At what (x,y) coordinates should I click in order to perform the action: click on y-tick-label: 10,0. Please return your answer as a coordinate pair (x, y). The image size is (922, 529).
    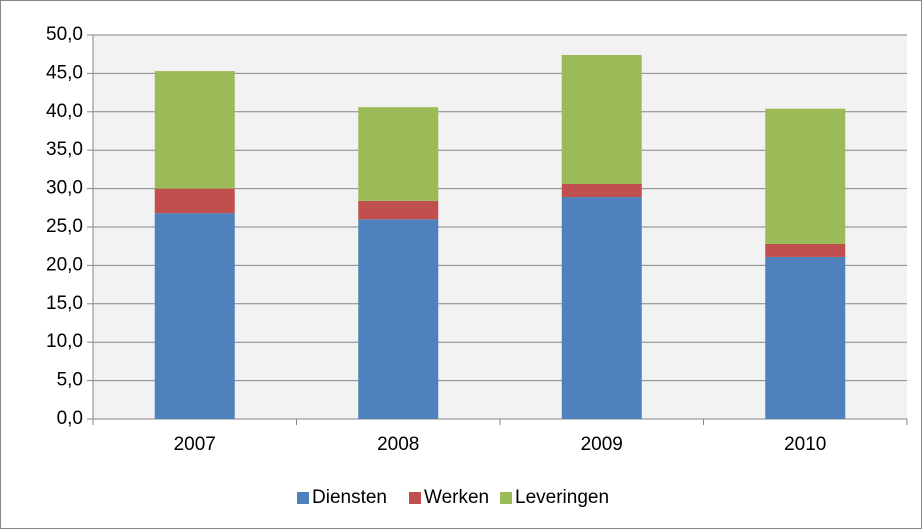
    Looking at the image, I should click on (64, 341).